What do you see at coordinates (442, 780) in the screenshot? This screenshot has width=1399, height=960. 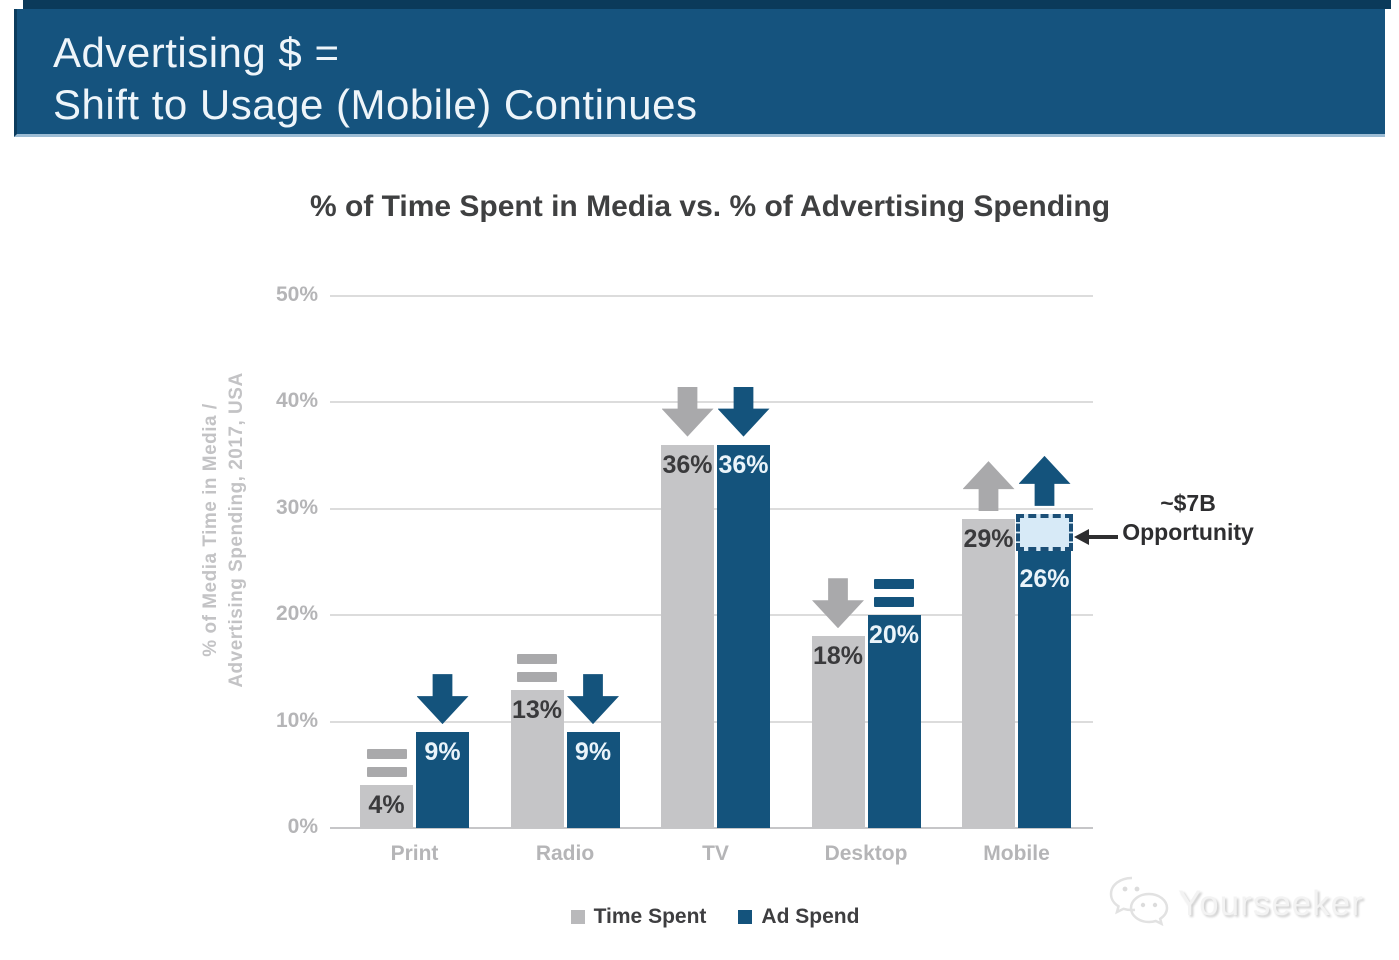 I see `bar-ad-spend-print: 9%` at bounding box center [442, 780].